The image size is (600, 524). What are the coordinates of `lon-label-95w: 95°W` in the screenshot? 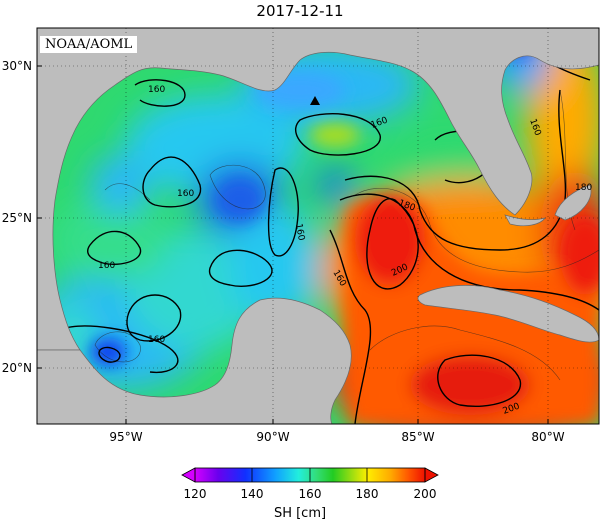 It's located at (126, 437).